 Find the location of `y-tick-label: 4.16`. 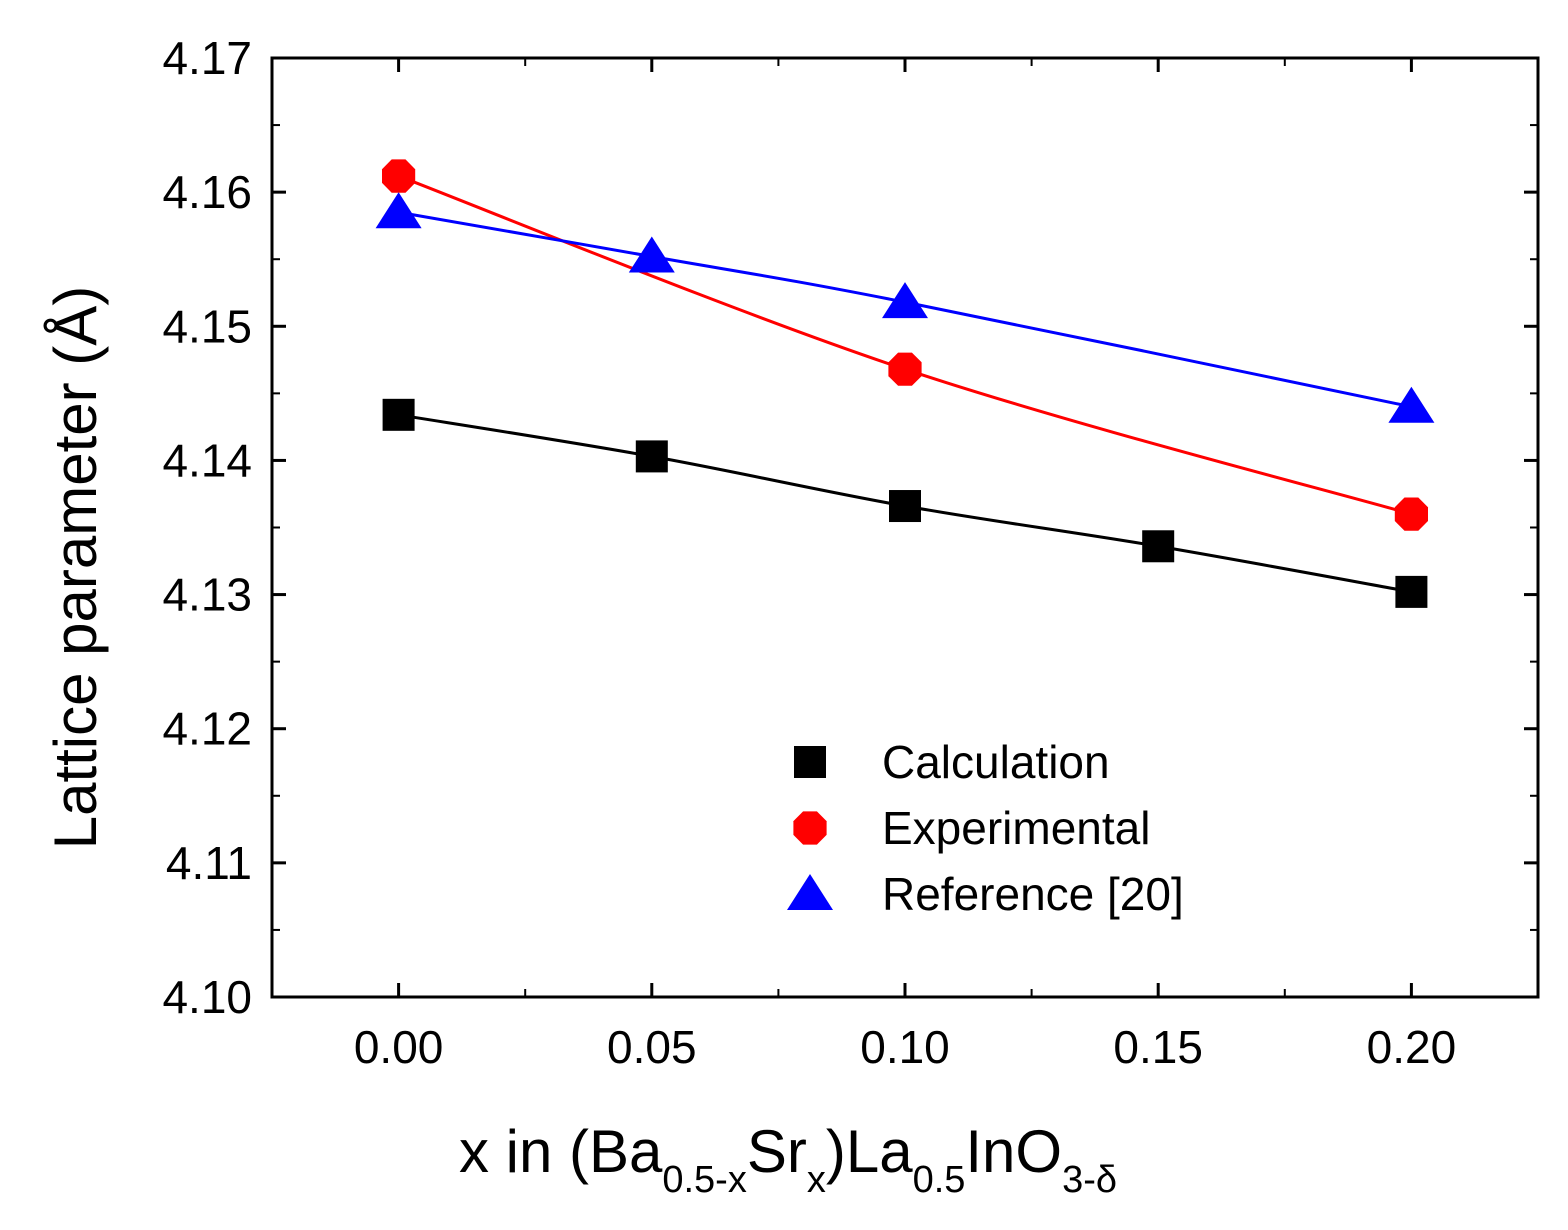

y-tick-label: 4.16 is located at coordinates (207, 192).